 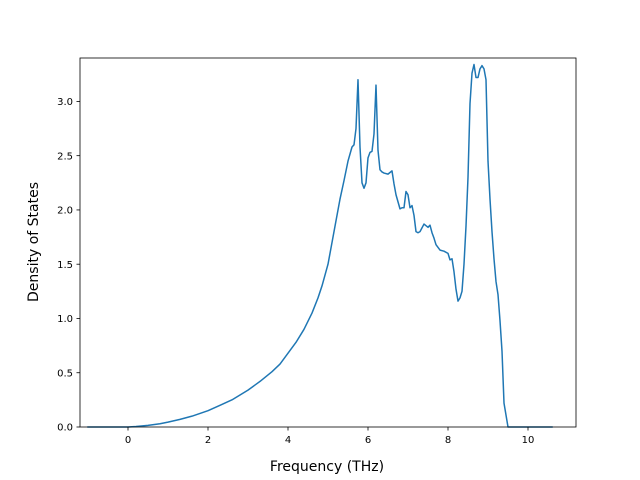 What do you see at coordinates (65, 102) in the screenshot?
I see `y-tick-label: 3.0` at bounding box center [65, 102].